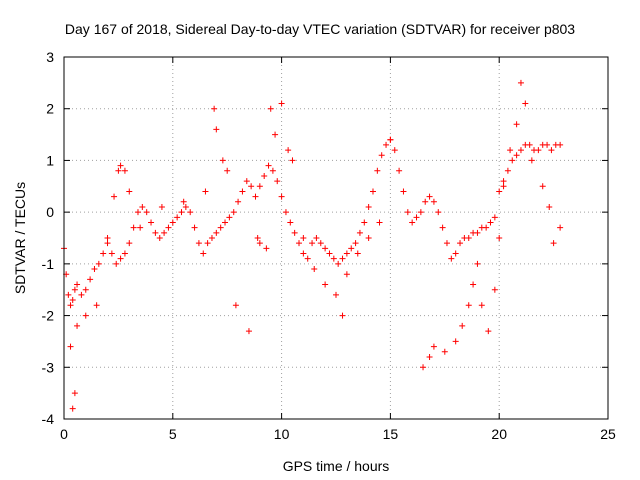 This screenshot has height=480, width=640. What do you see at coordinates (50, 57) in the screenshot?
I see `y-tick-label: 3` at bounding box center [50, 57].